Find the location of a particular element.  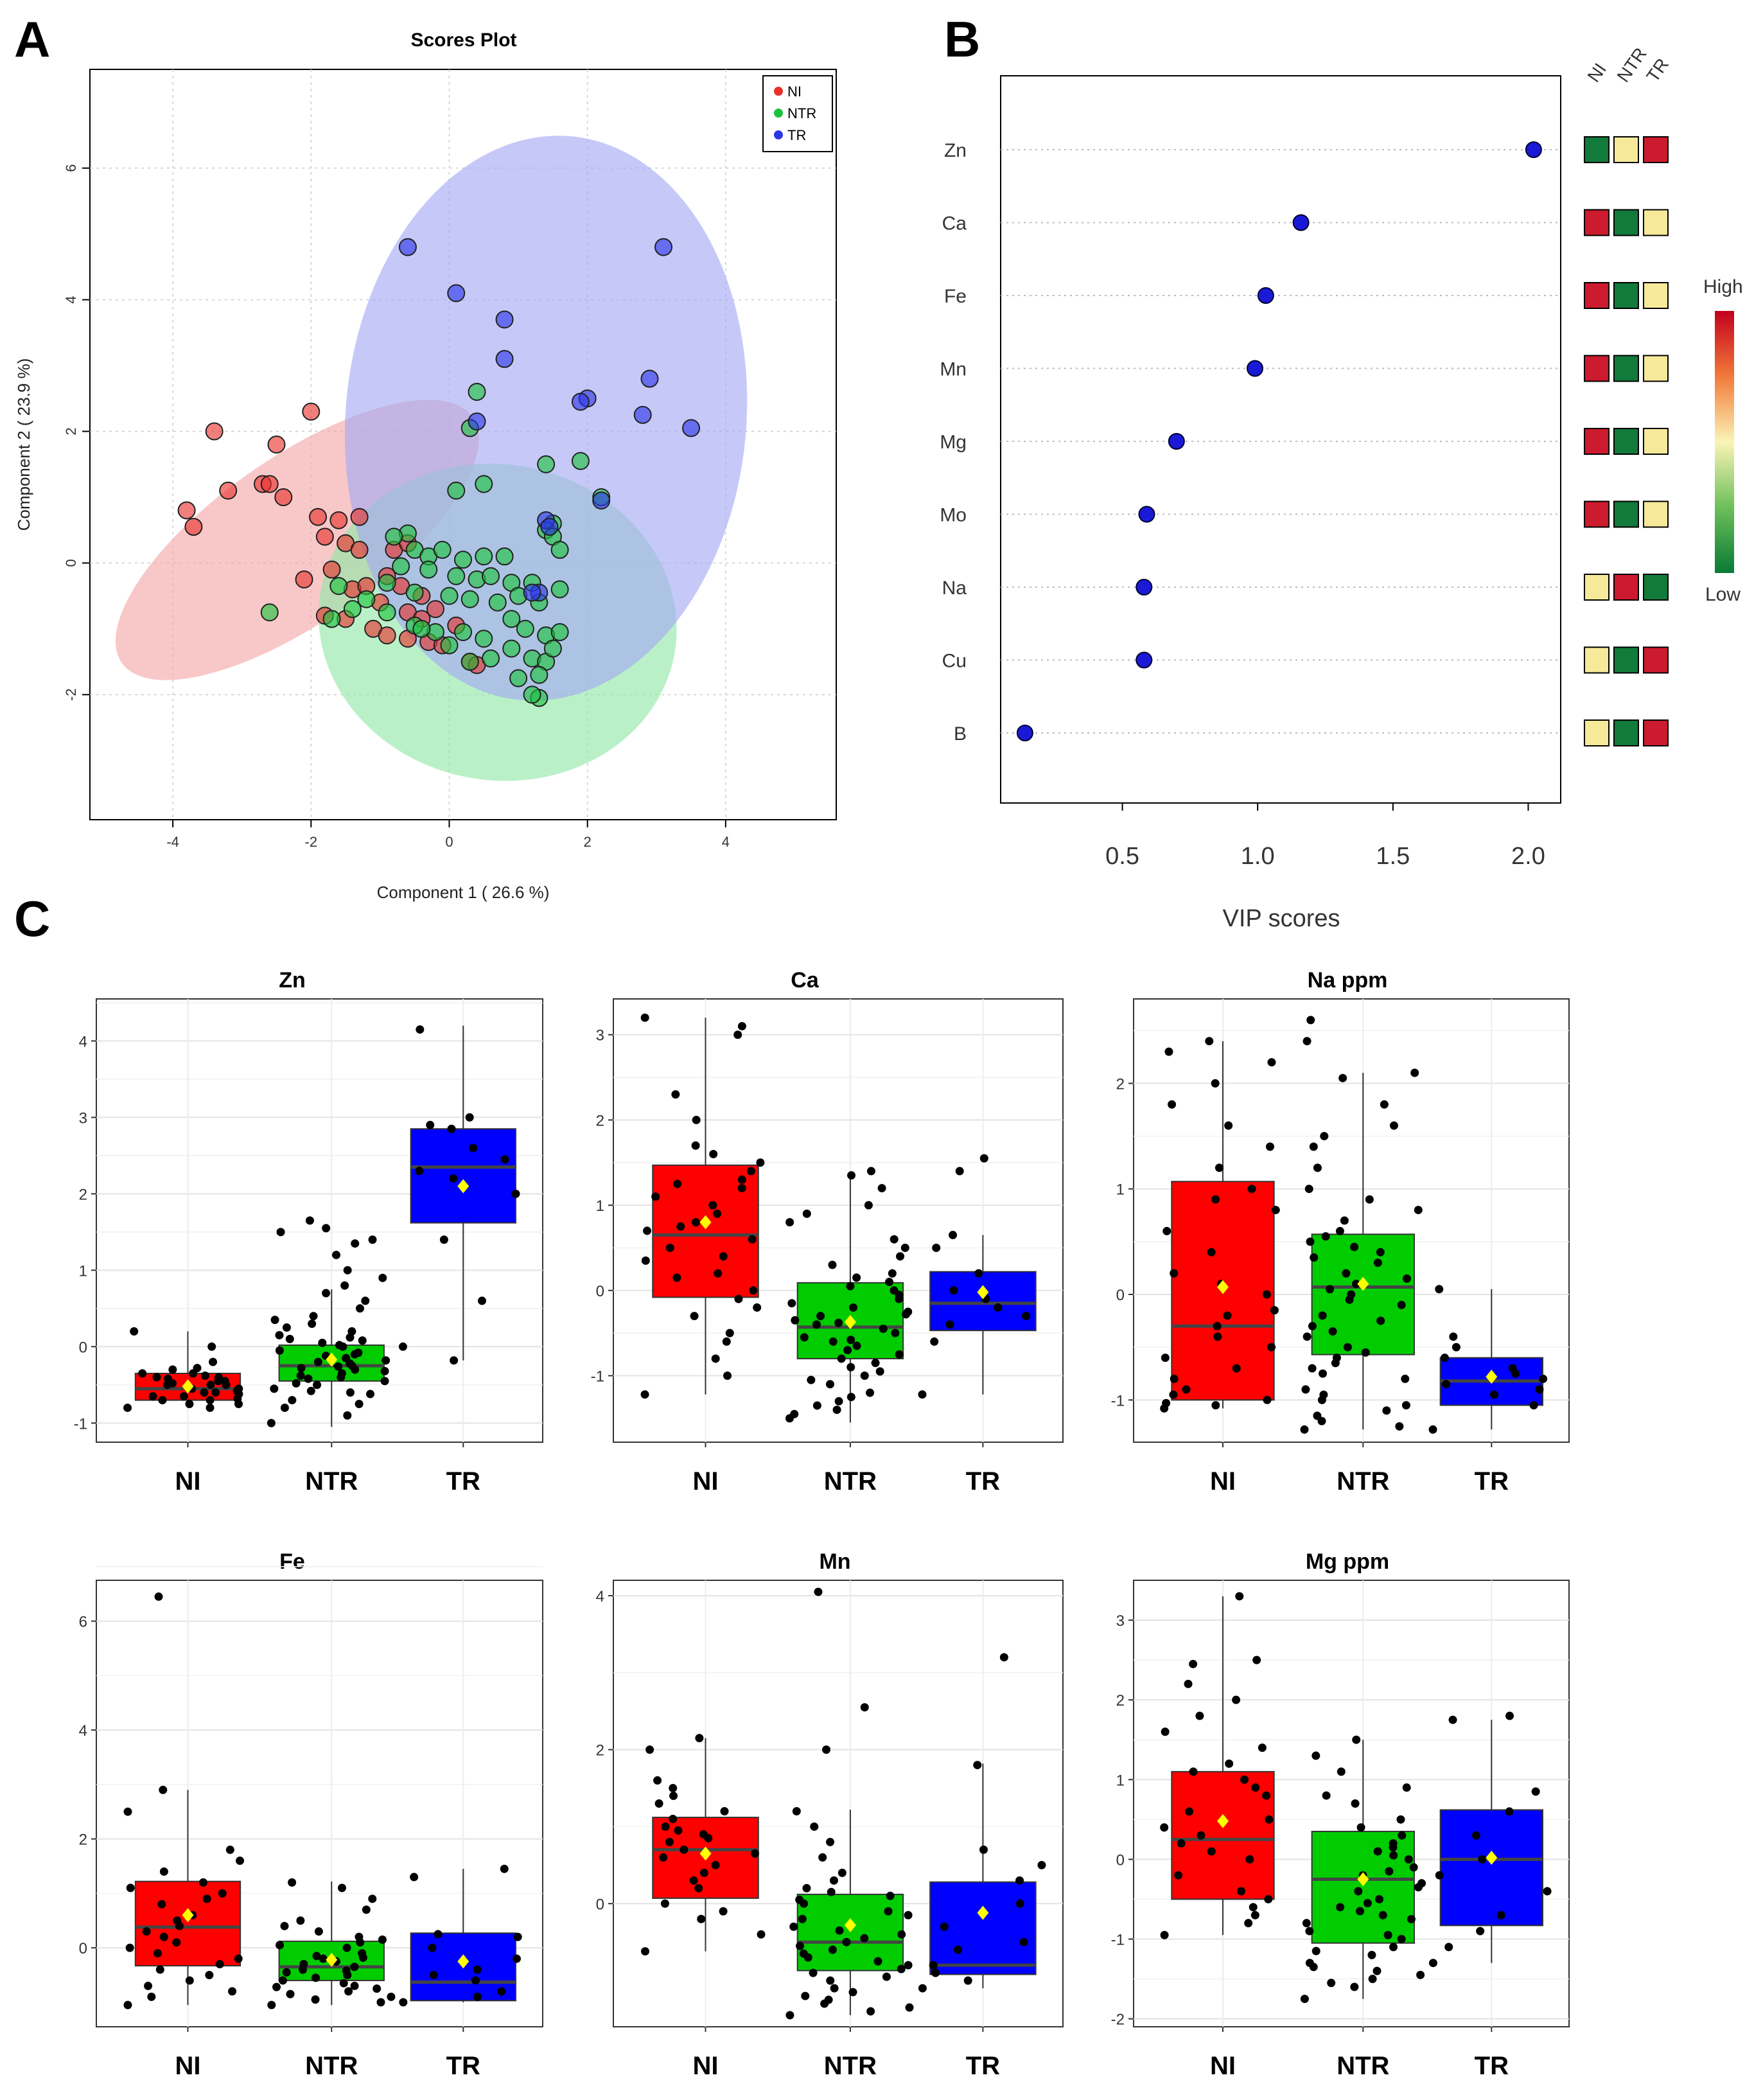

heatmap-column-label: NTR is located at coordinates (1632, 65).